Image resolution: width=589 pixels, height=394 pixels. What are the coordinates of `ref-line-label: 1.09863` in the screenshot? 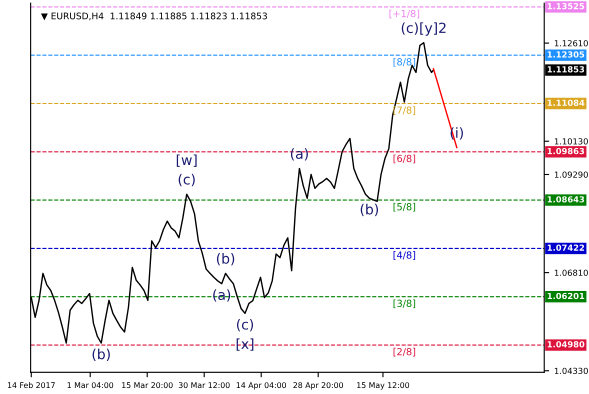 It's located at (566, 151).